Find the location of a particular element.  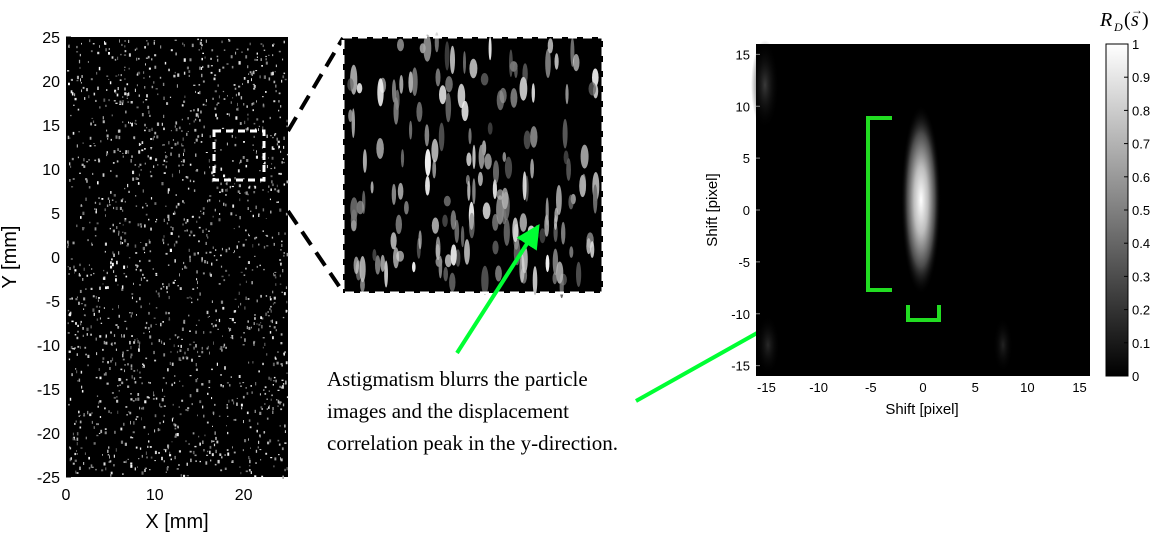

correlation-x-tick-label: 10 is located at coordinates (1027, 387).